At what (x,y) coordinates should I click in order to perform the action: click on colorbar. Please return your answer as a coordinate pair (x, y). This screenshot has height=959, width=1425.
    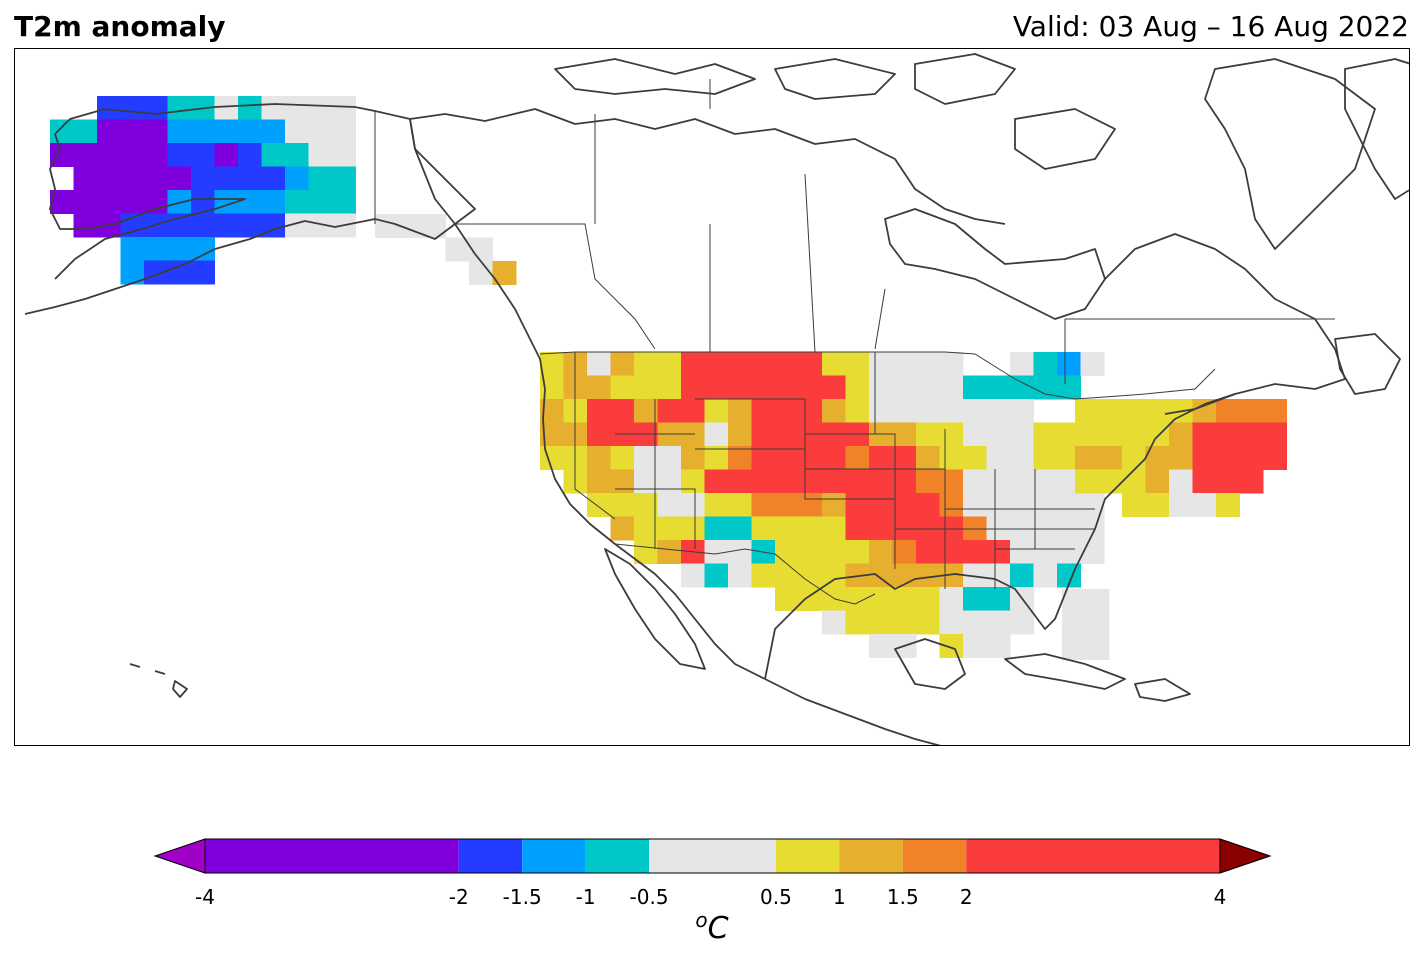
    Looking at the image, I should click on (712, 856).